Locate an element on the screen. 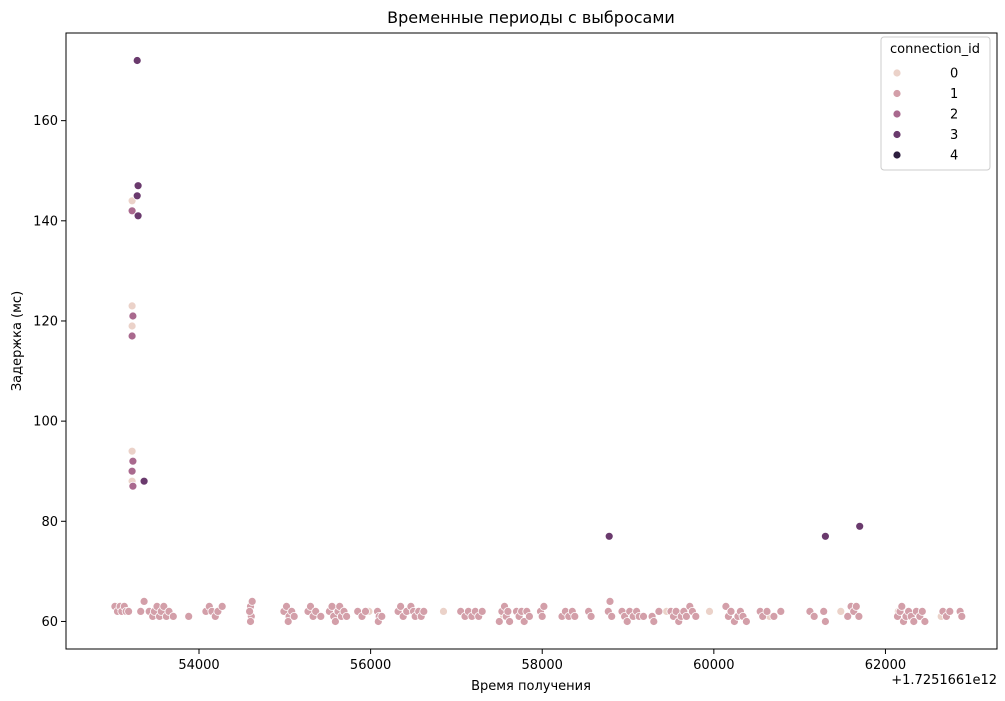 The image size is (1005, 701). x-axis-label: Время получения is located at coordinates (531, 686).